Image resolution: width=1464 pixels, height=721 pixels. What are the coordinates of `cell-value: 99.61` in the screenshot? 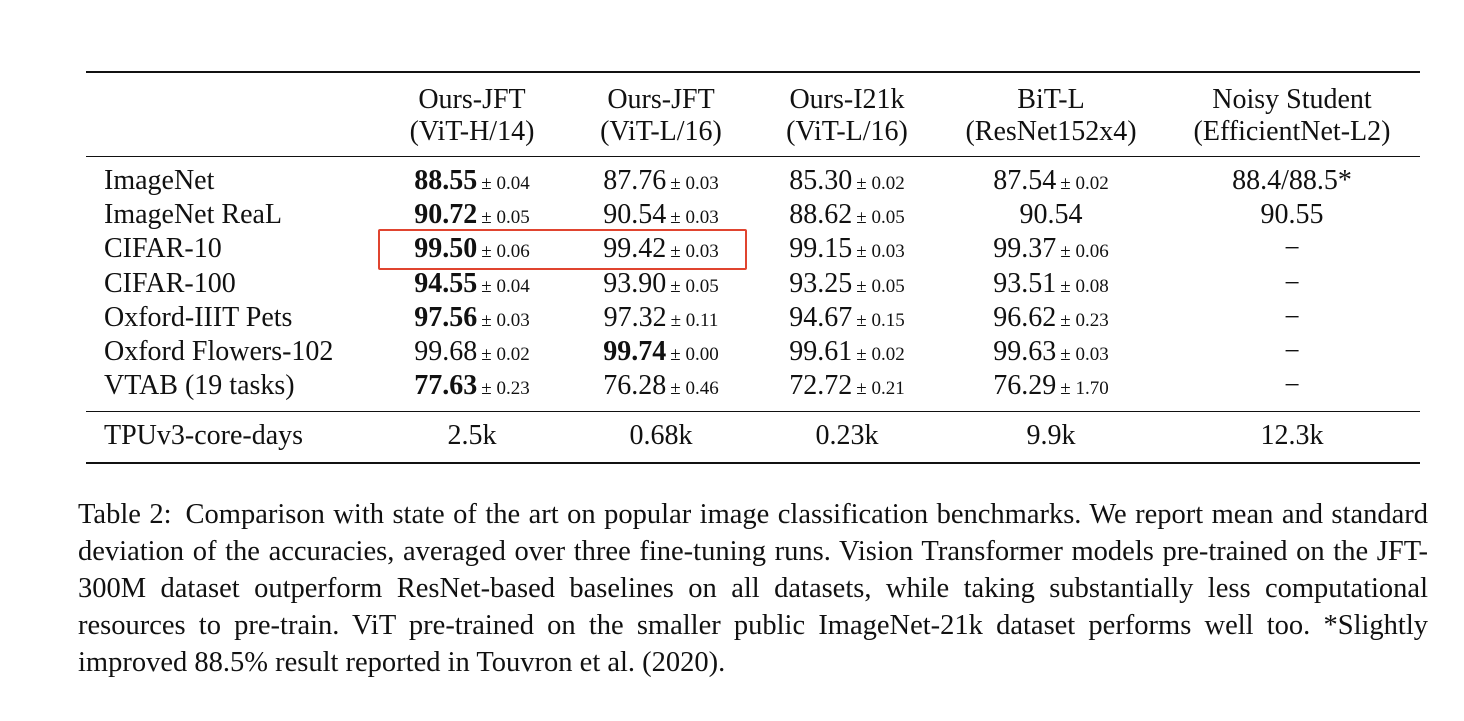 It's located at (821, 351).